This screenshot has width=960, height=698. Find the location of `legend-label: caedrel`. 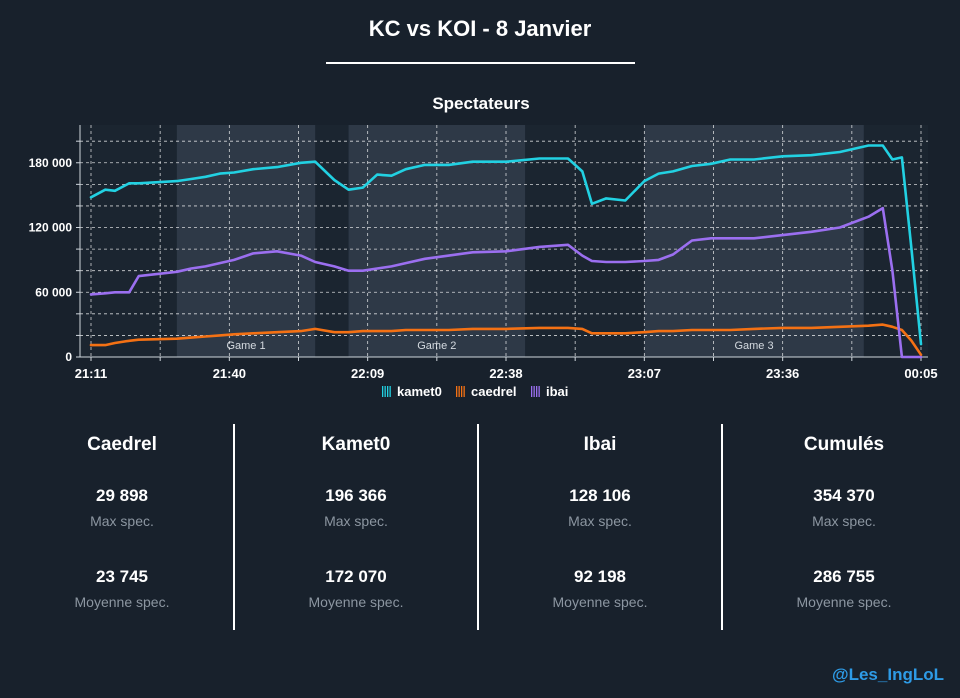

legend-label: caedrel is located at coordinates (494, 391).